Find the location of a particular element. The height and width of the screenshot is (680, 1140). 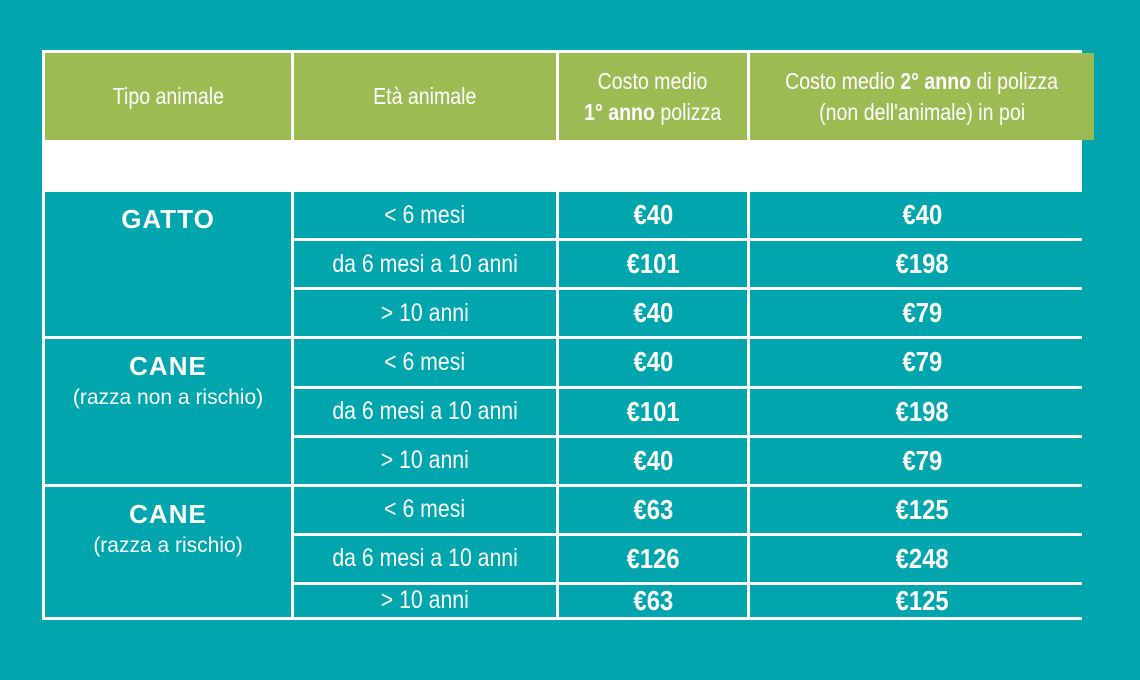

header-costo-1-anno: Costo medio 1° anno polizza is located at coordinates (653, 96).